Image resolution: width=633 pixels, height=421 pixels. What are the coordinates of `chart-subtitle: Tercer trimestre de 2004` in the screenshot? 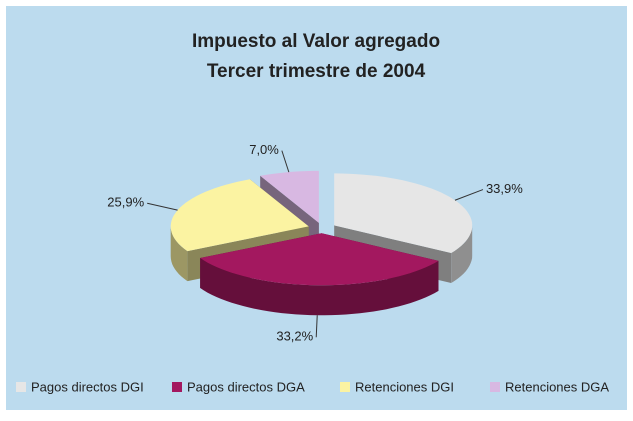 It's located at (316, 71).